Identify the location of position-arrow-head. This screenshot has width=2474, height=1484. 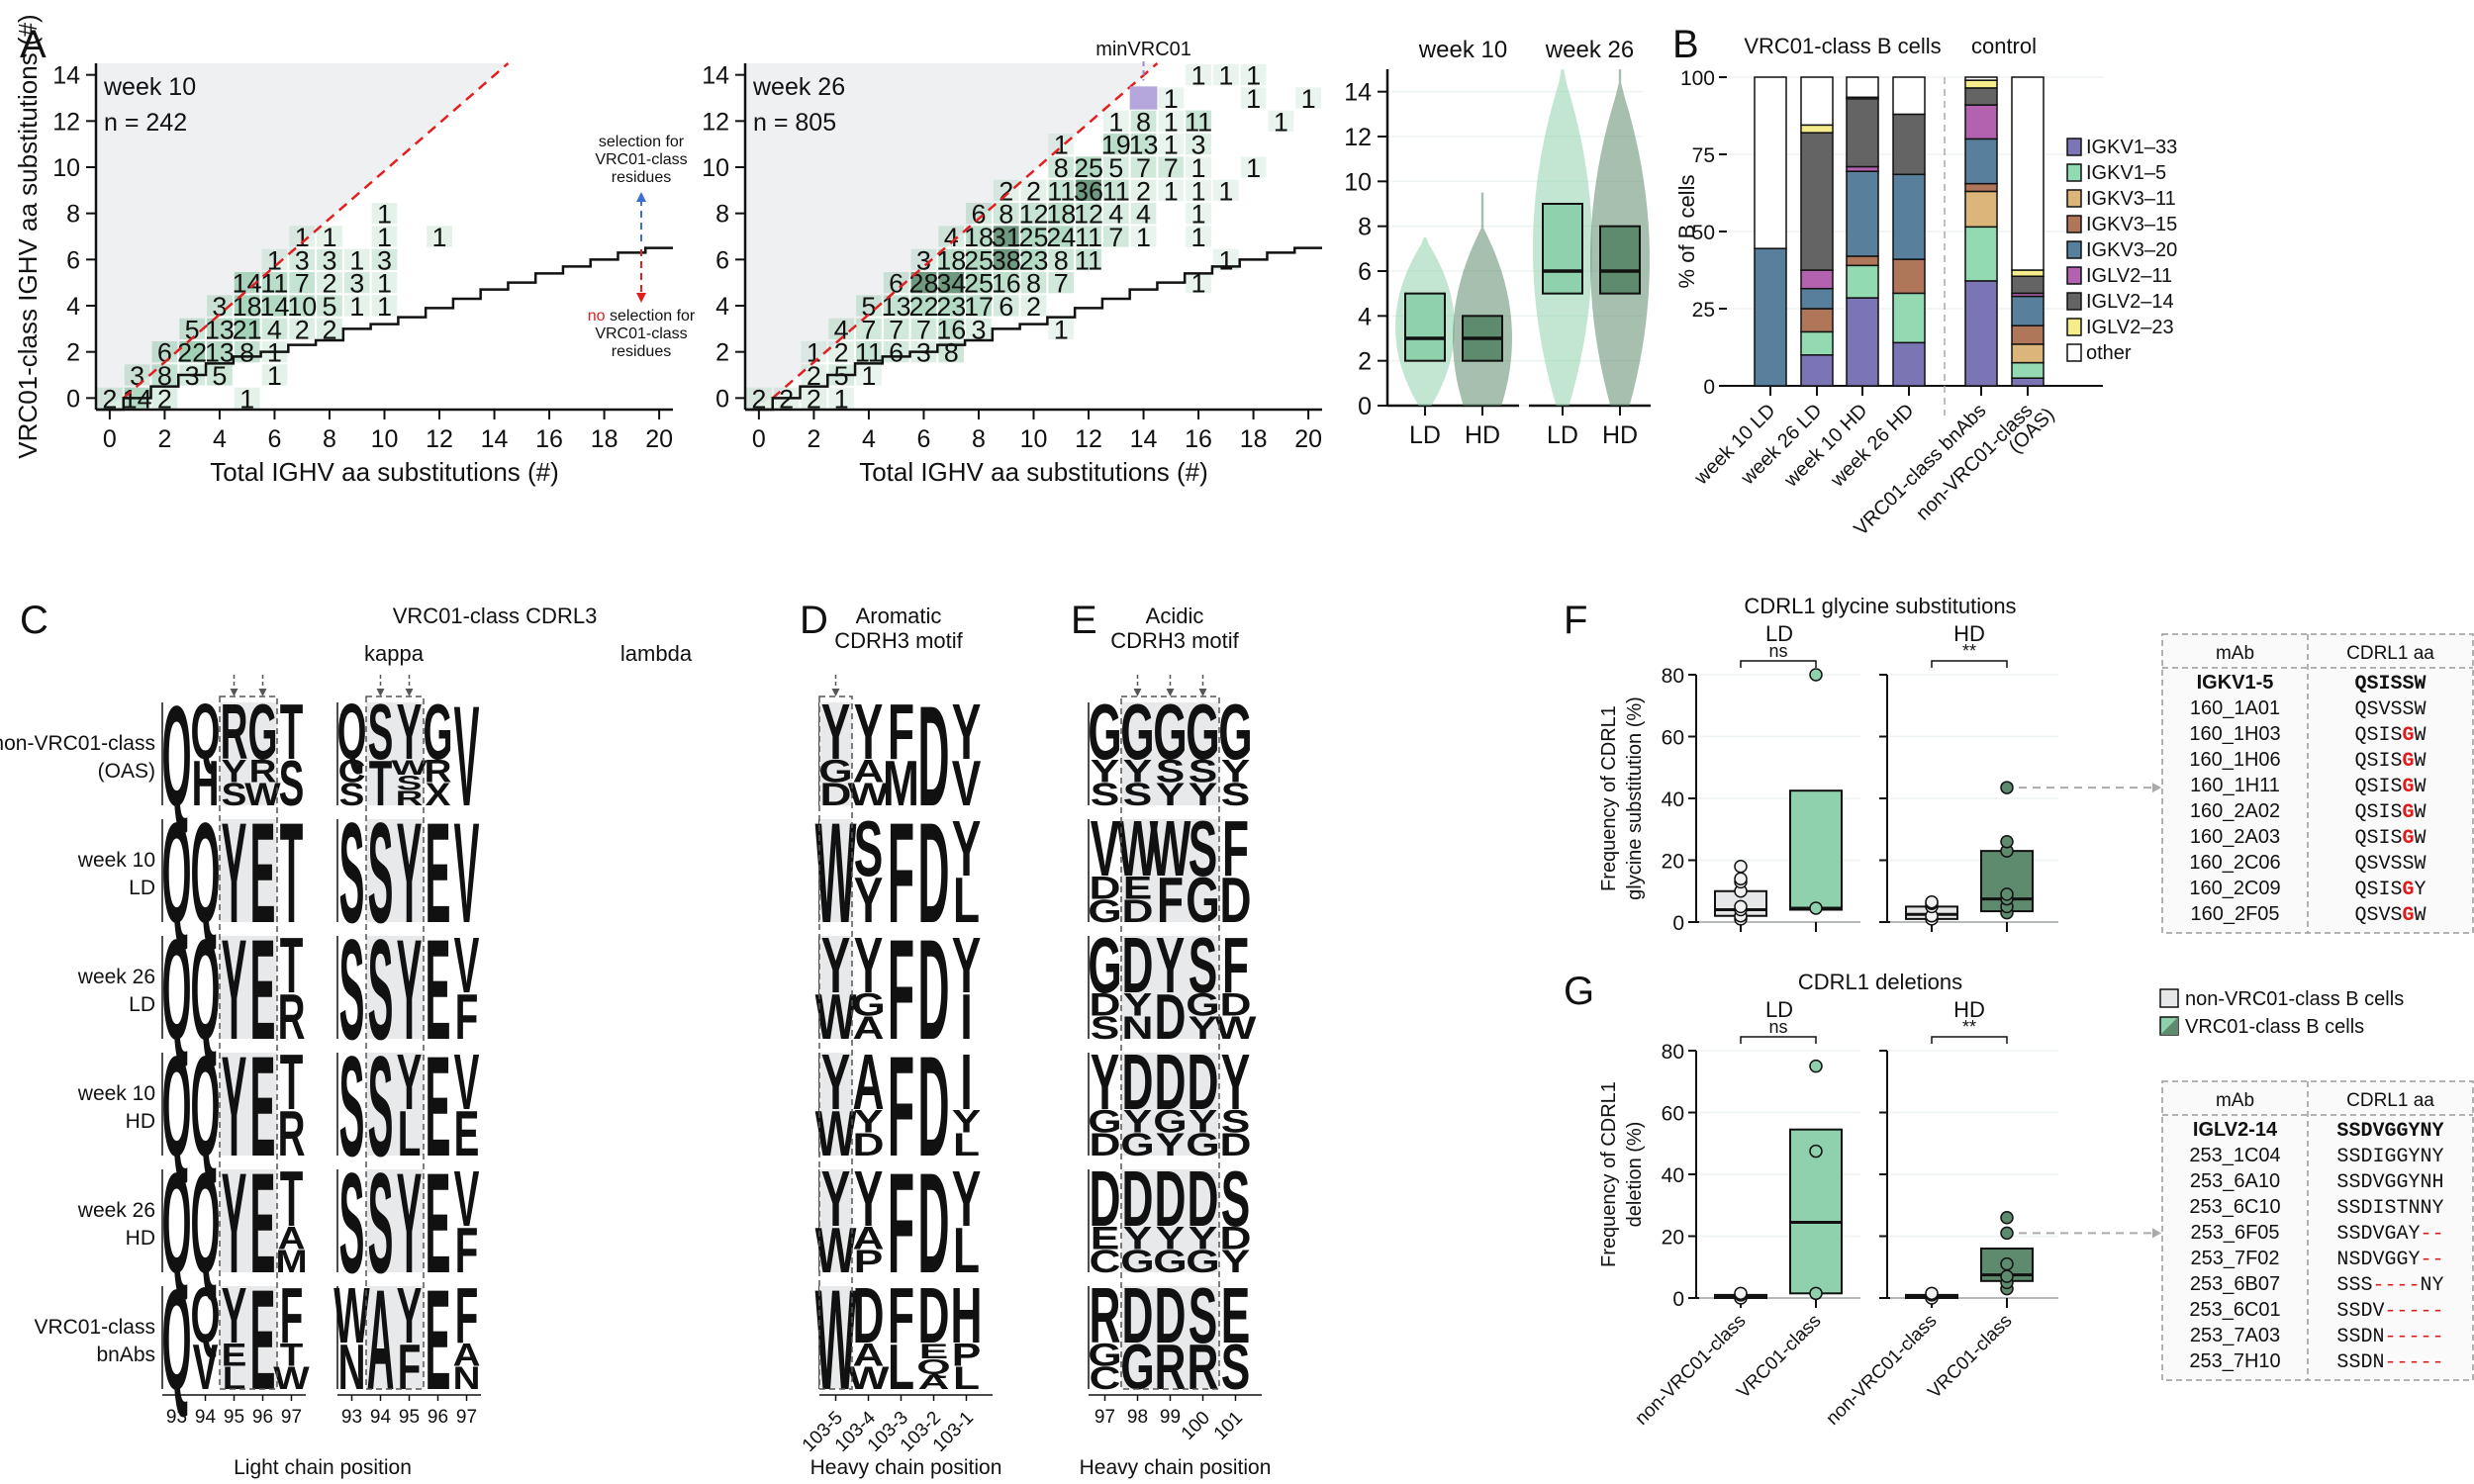
(263, 692).